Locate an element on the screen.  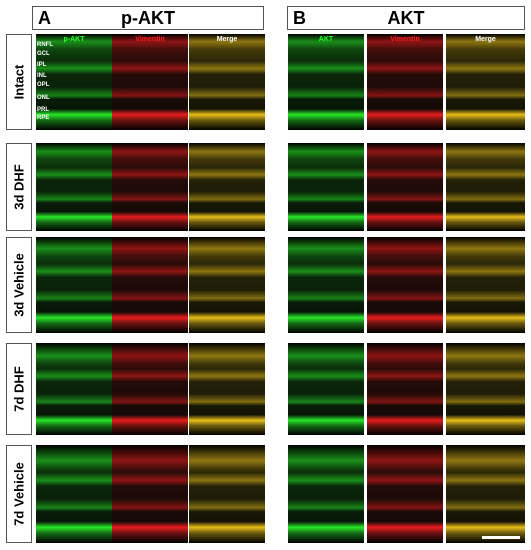
micrograph-akt-merge-row1: Merge is located at coordinates (485, 82).